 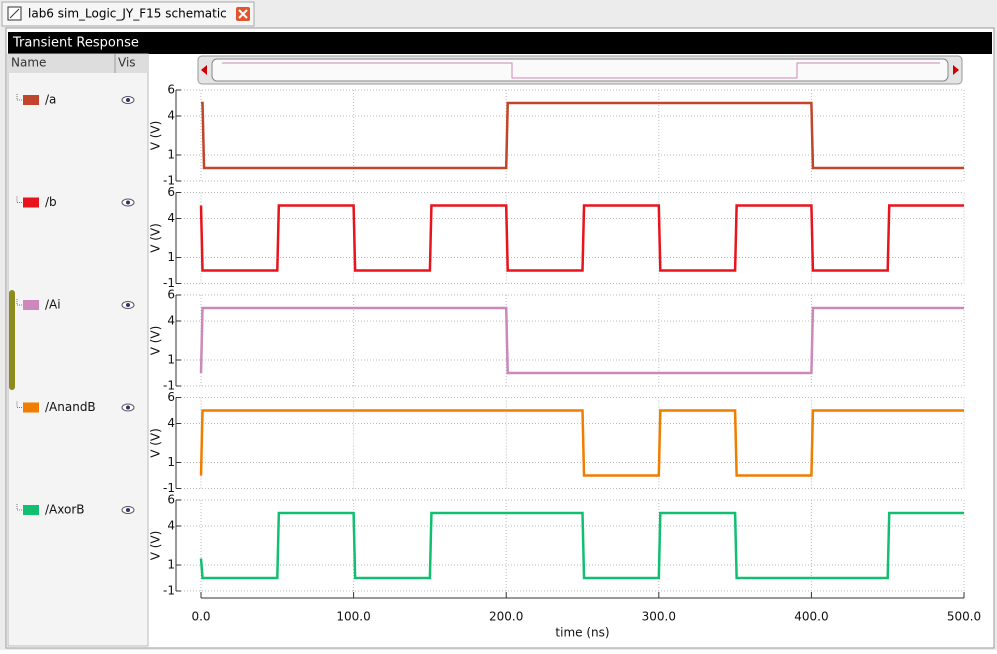 What do you see at coordinates (14, 13) in the screenshot?
I see `tab-icon-line` at bounding box center [14, 13].